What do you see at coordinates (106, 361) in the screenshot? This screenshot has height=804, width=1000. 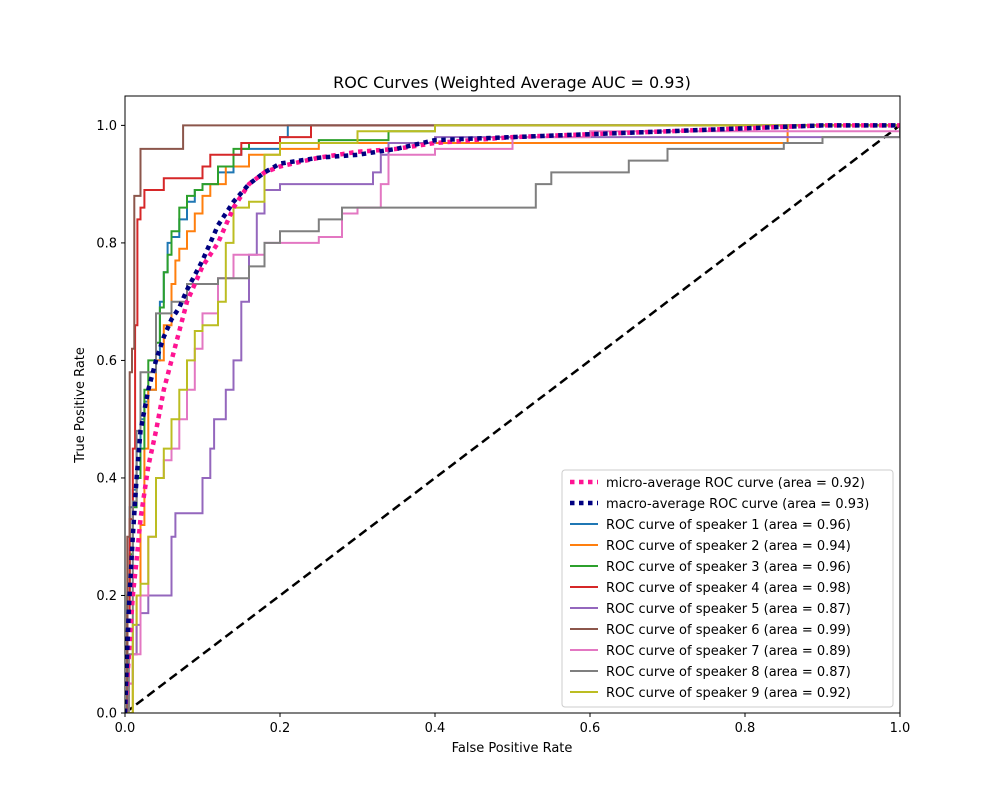 I see `y-tick-label: 0.6` at bounding box center [106, 361].